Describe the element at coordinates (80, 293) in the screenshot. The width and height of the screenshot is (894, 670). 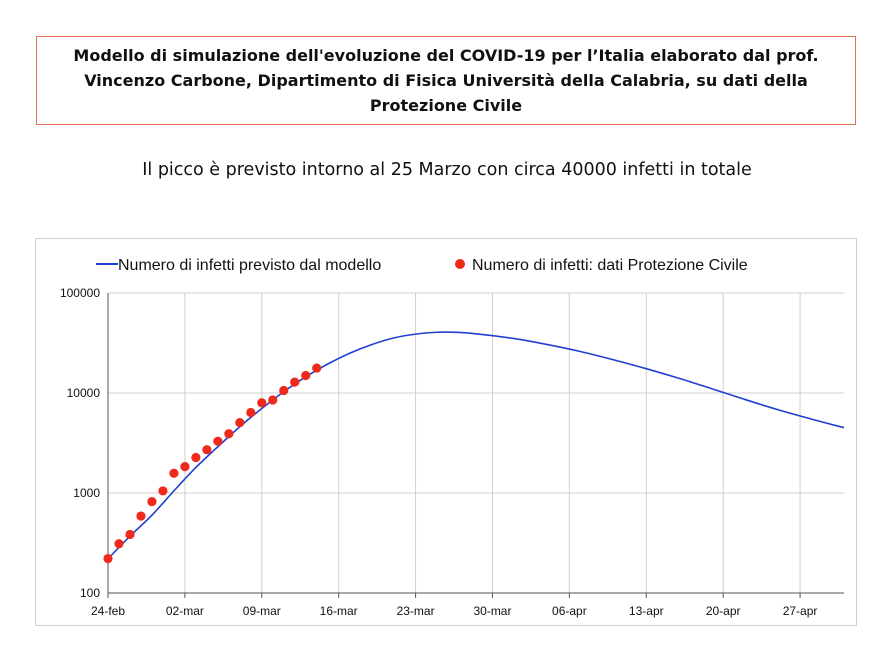
I see `y-tick-label: 100000` at that location.